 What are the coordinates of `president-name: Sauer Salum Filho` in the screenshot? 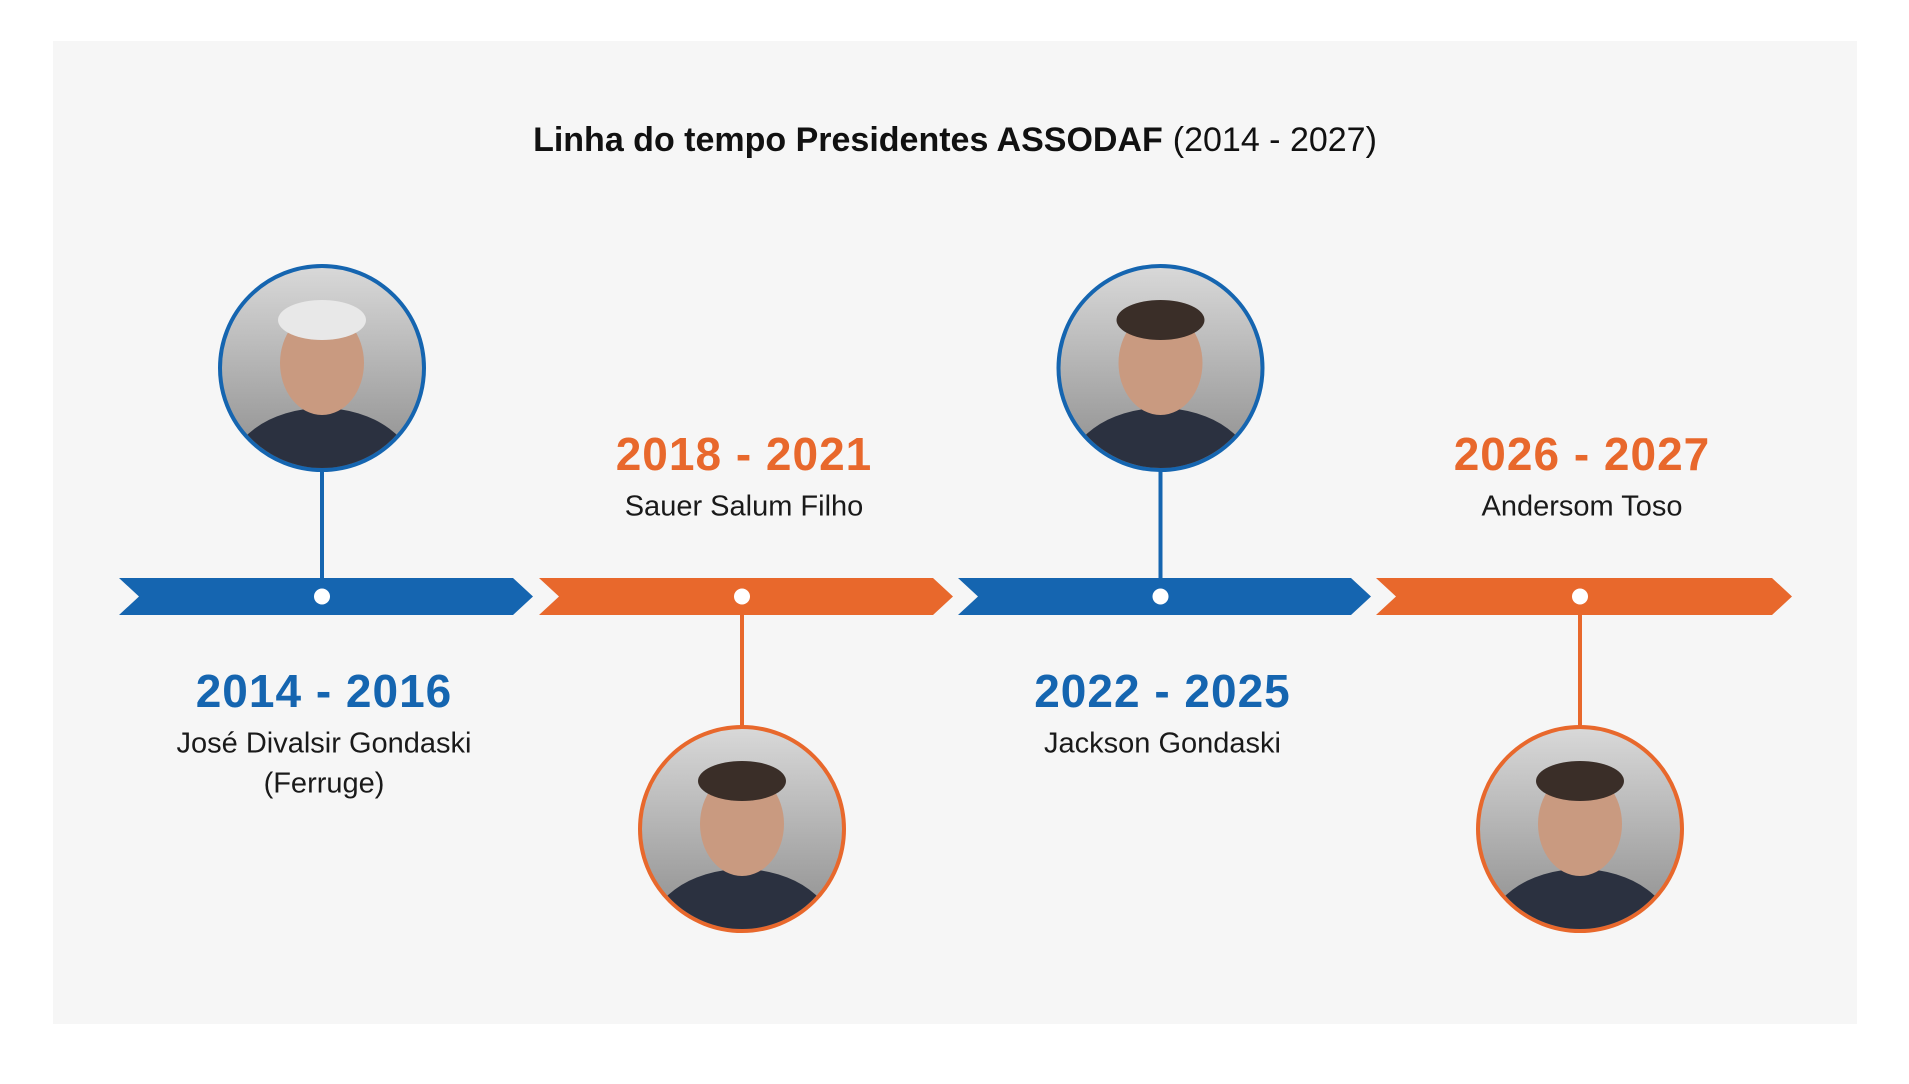 It's located at (744, 507).